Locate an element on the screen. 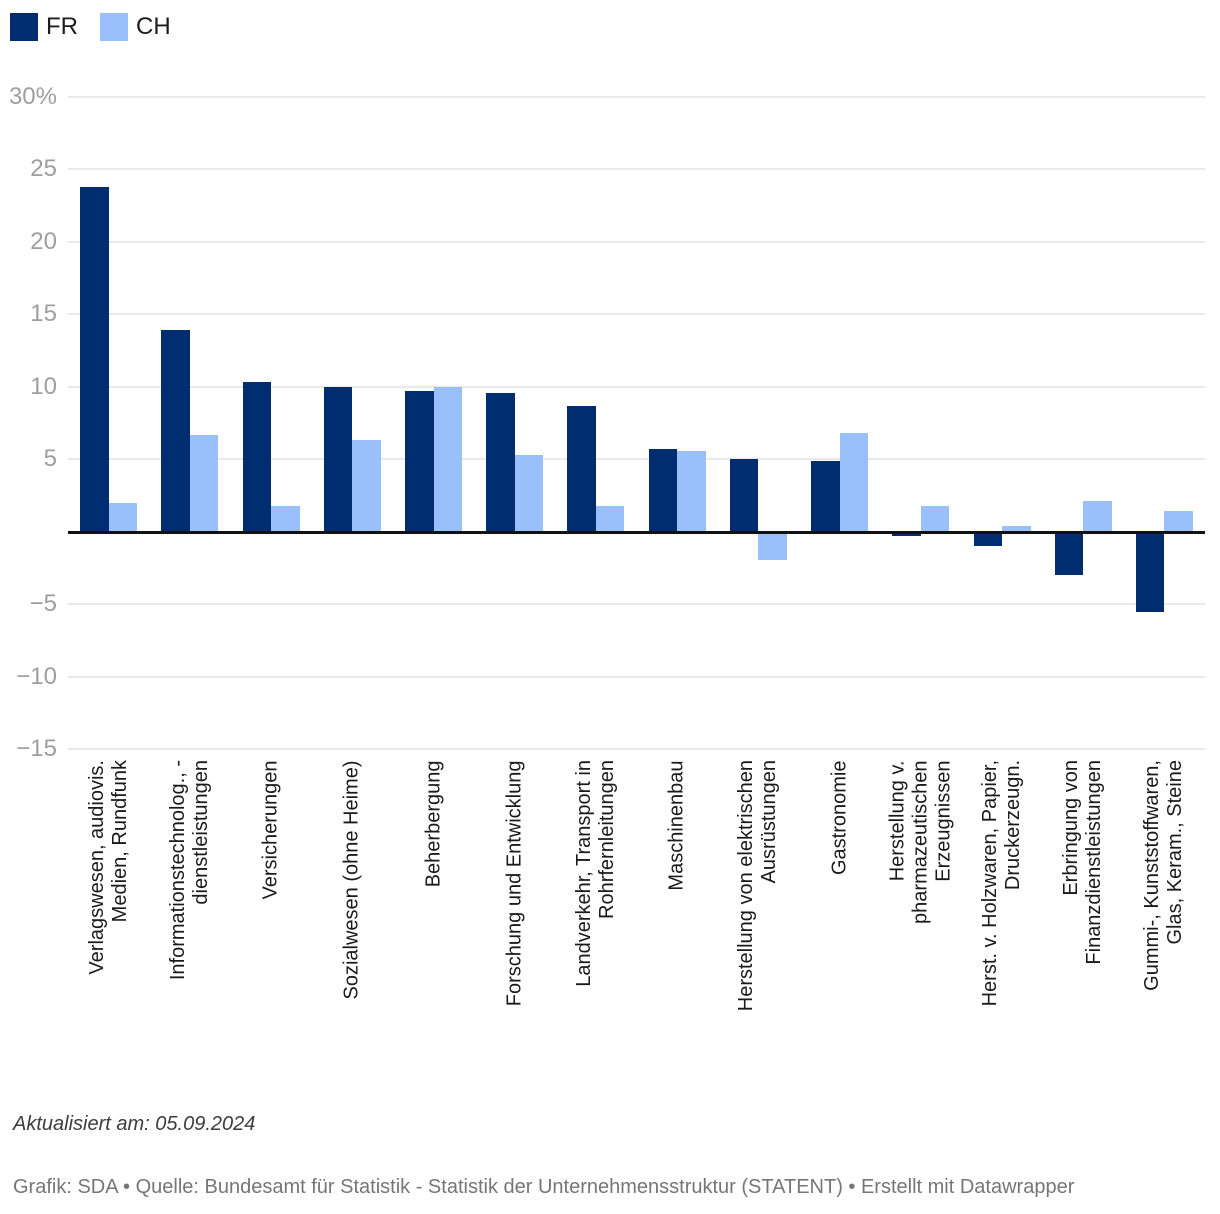  y-axis-tick-label: −15 is located at coordinates (36, 748).